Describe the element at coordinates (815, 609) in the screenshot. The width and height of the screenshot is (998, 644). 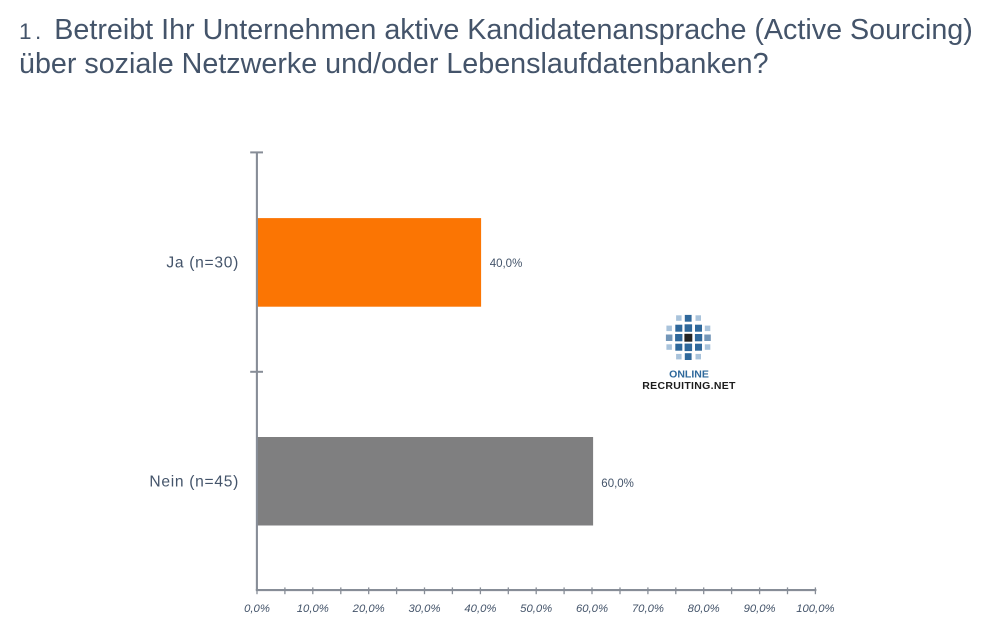
I see `svg-text: 100,0%` at that location.